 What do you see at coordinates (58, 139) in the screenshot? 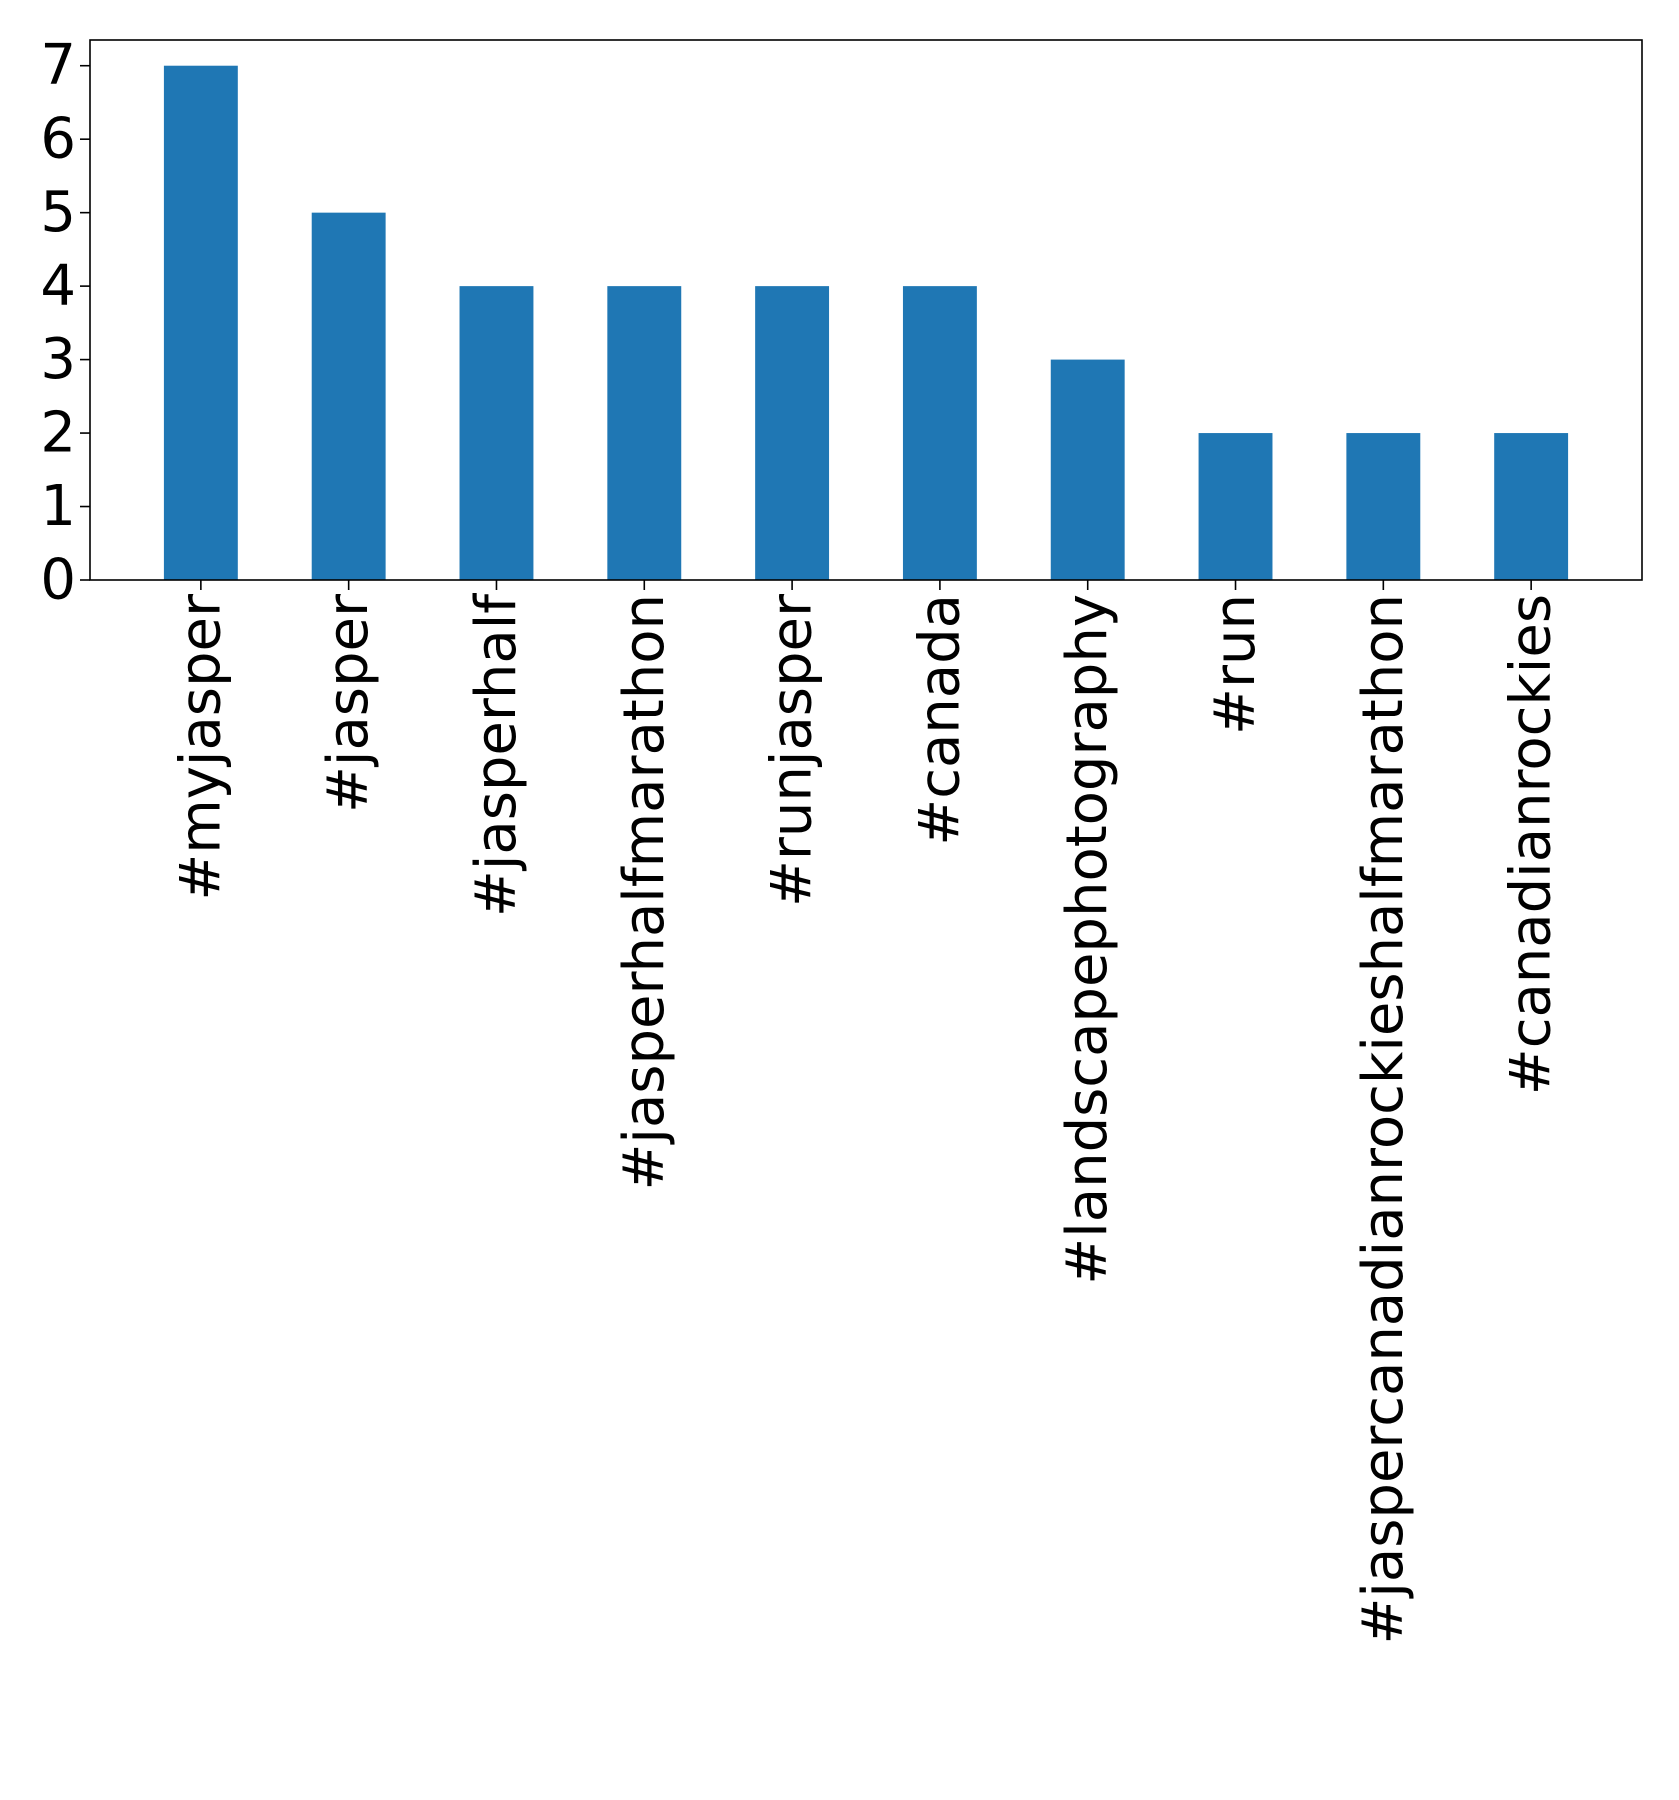
I see `y-tick-label: 6` at bounding box center [58, 139].